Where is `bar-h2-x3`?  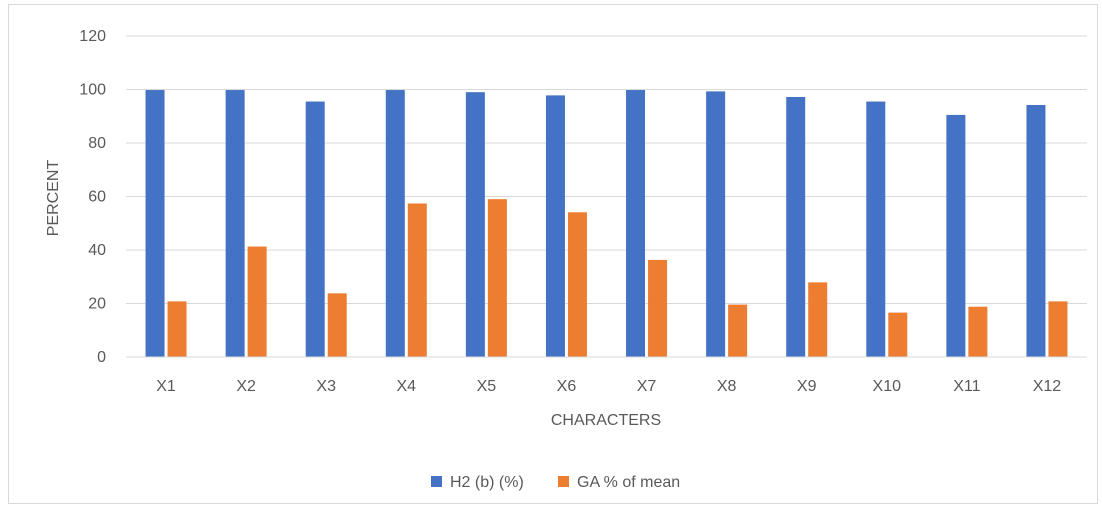
bar-h2-x3 is located at coordinates (315, 229).